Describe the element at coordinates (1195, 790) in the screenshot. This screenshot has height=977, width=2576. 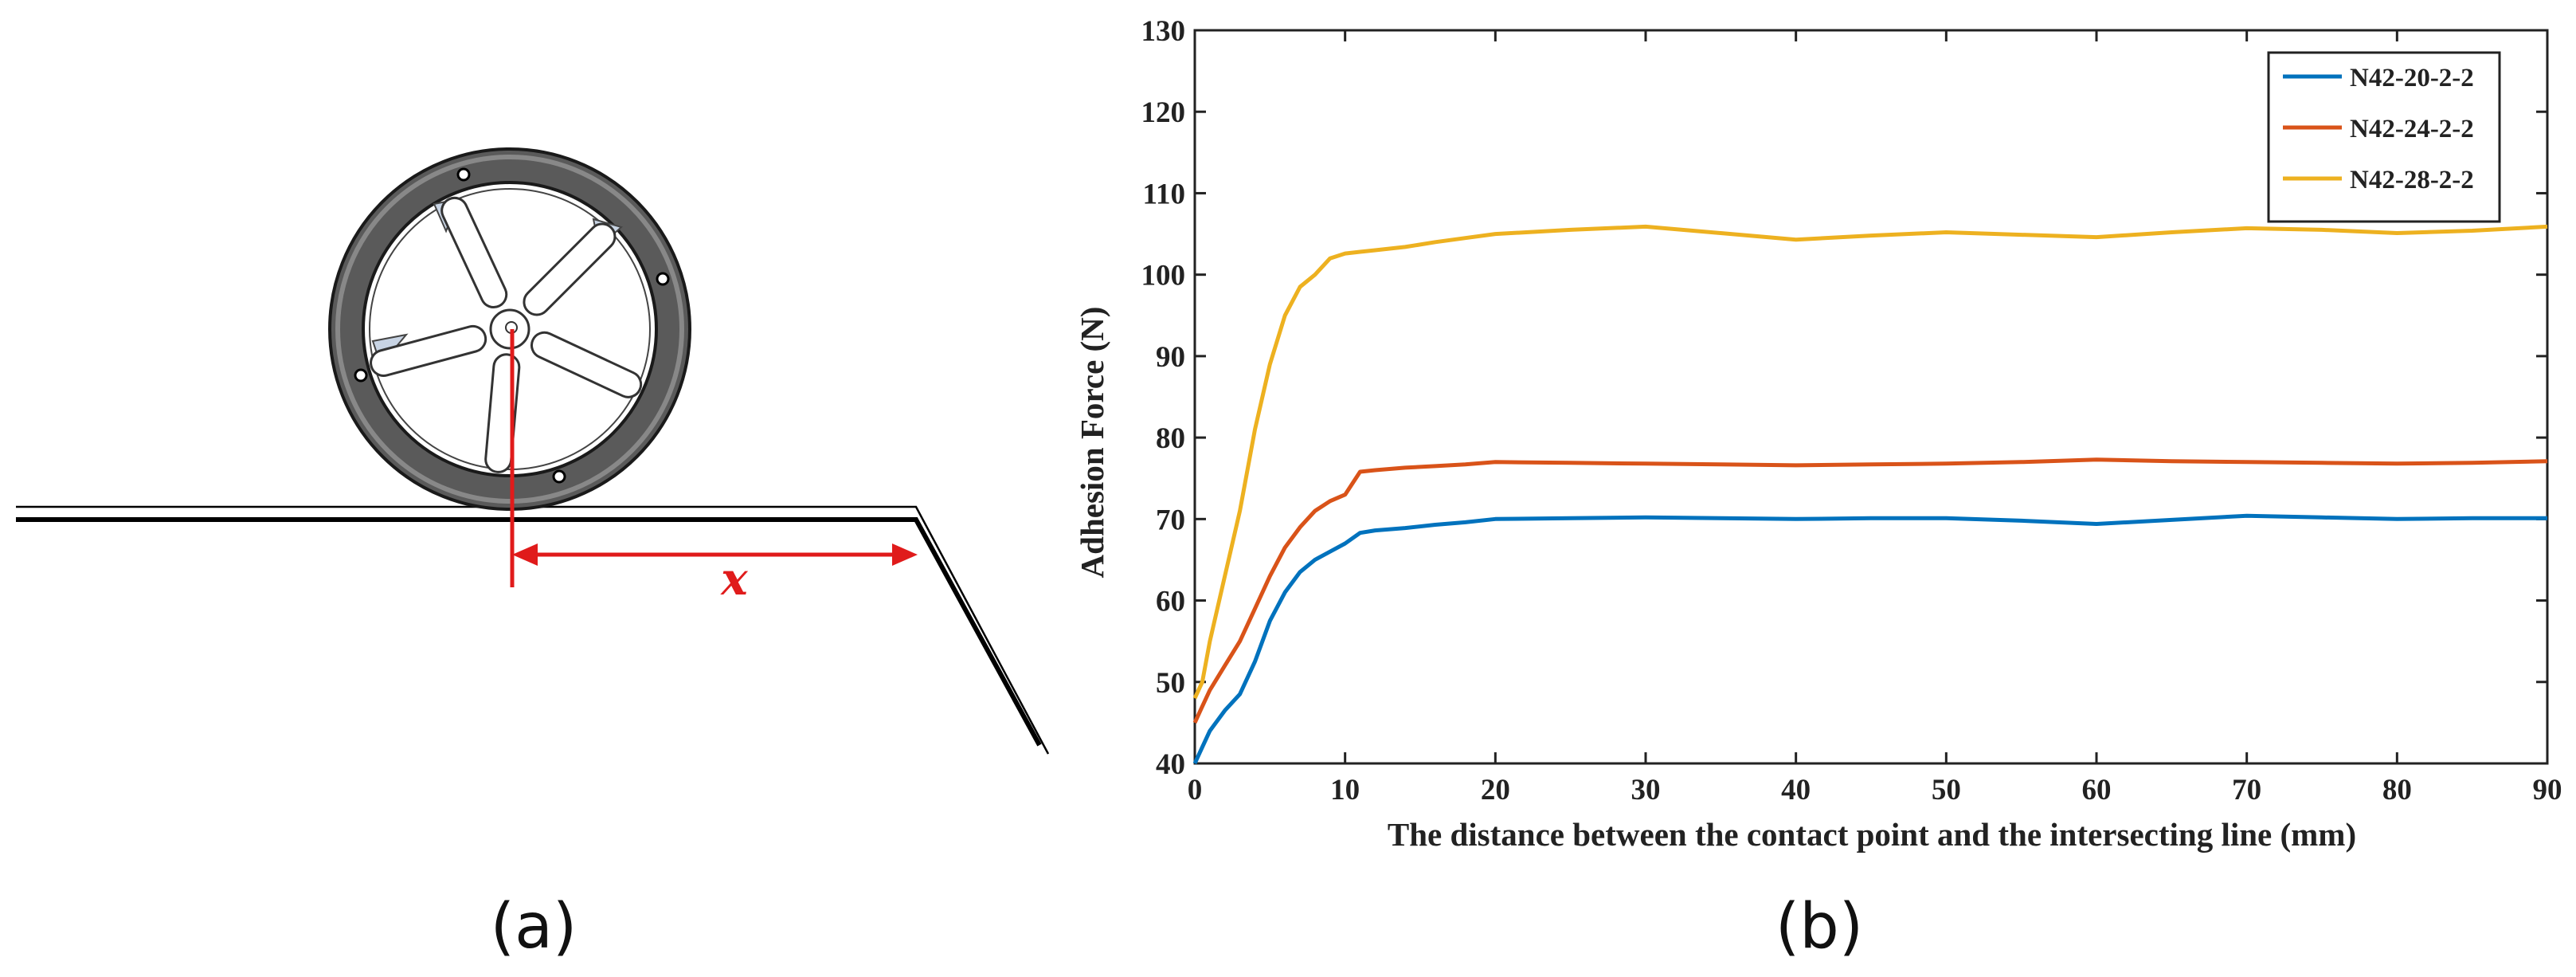
I see `x-tick-label: 0` at that location.